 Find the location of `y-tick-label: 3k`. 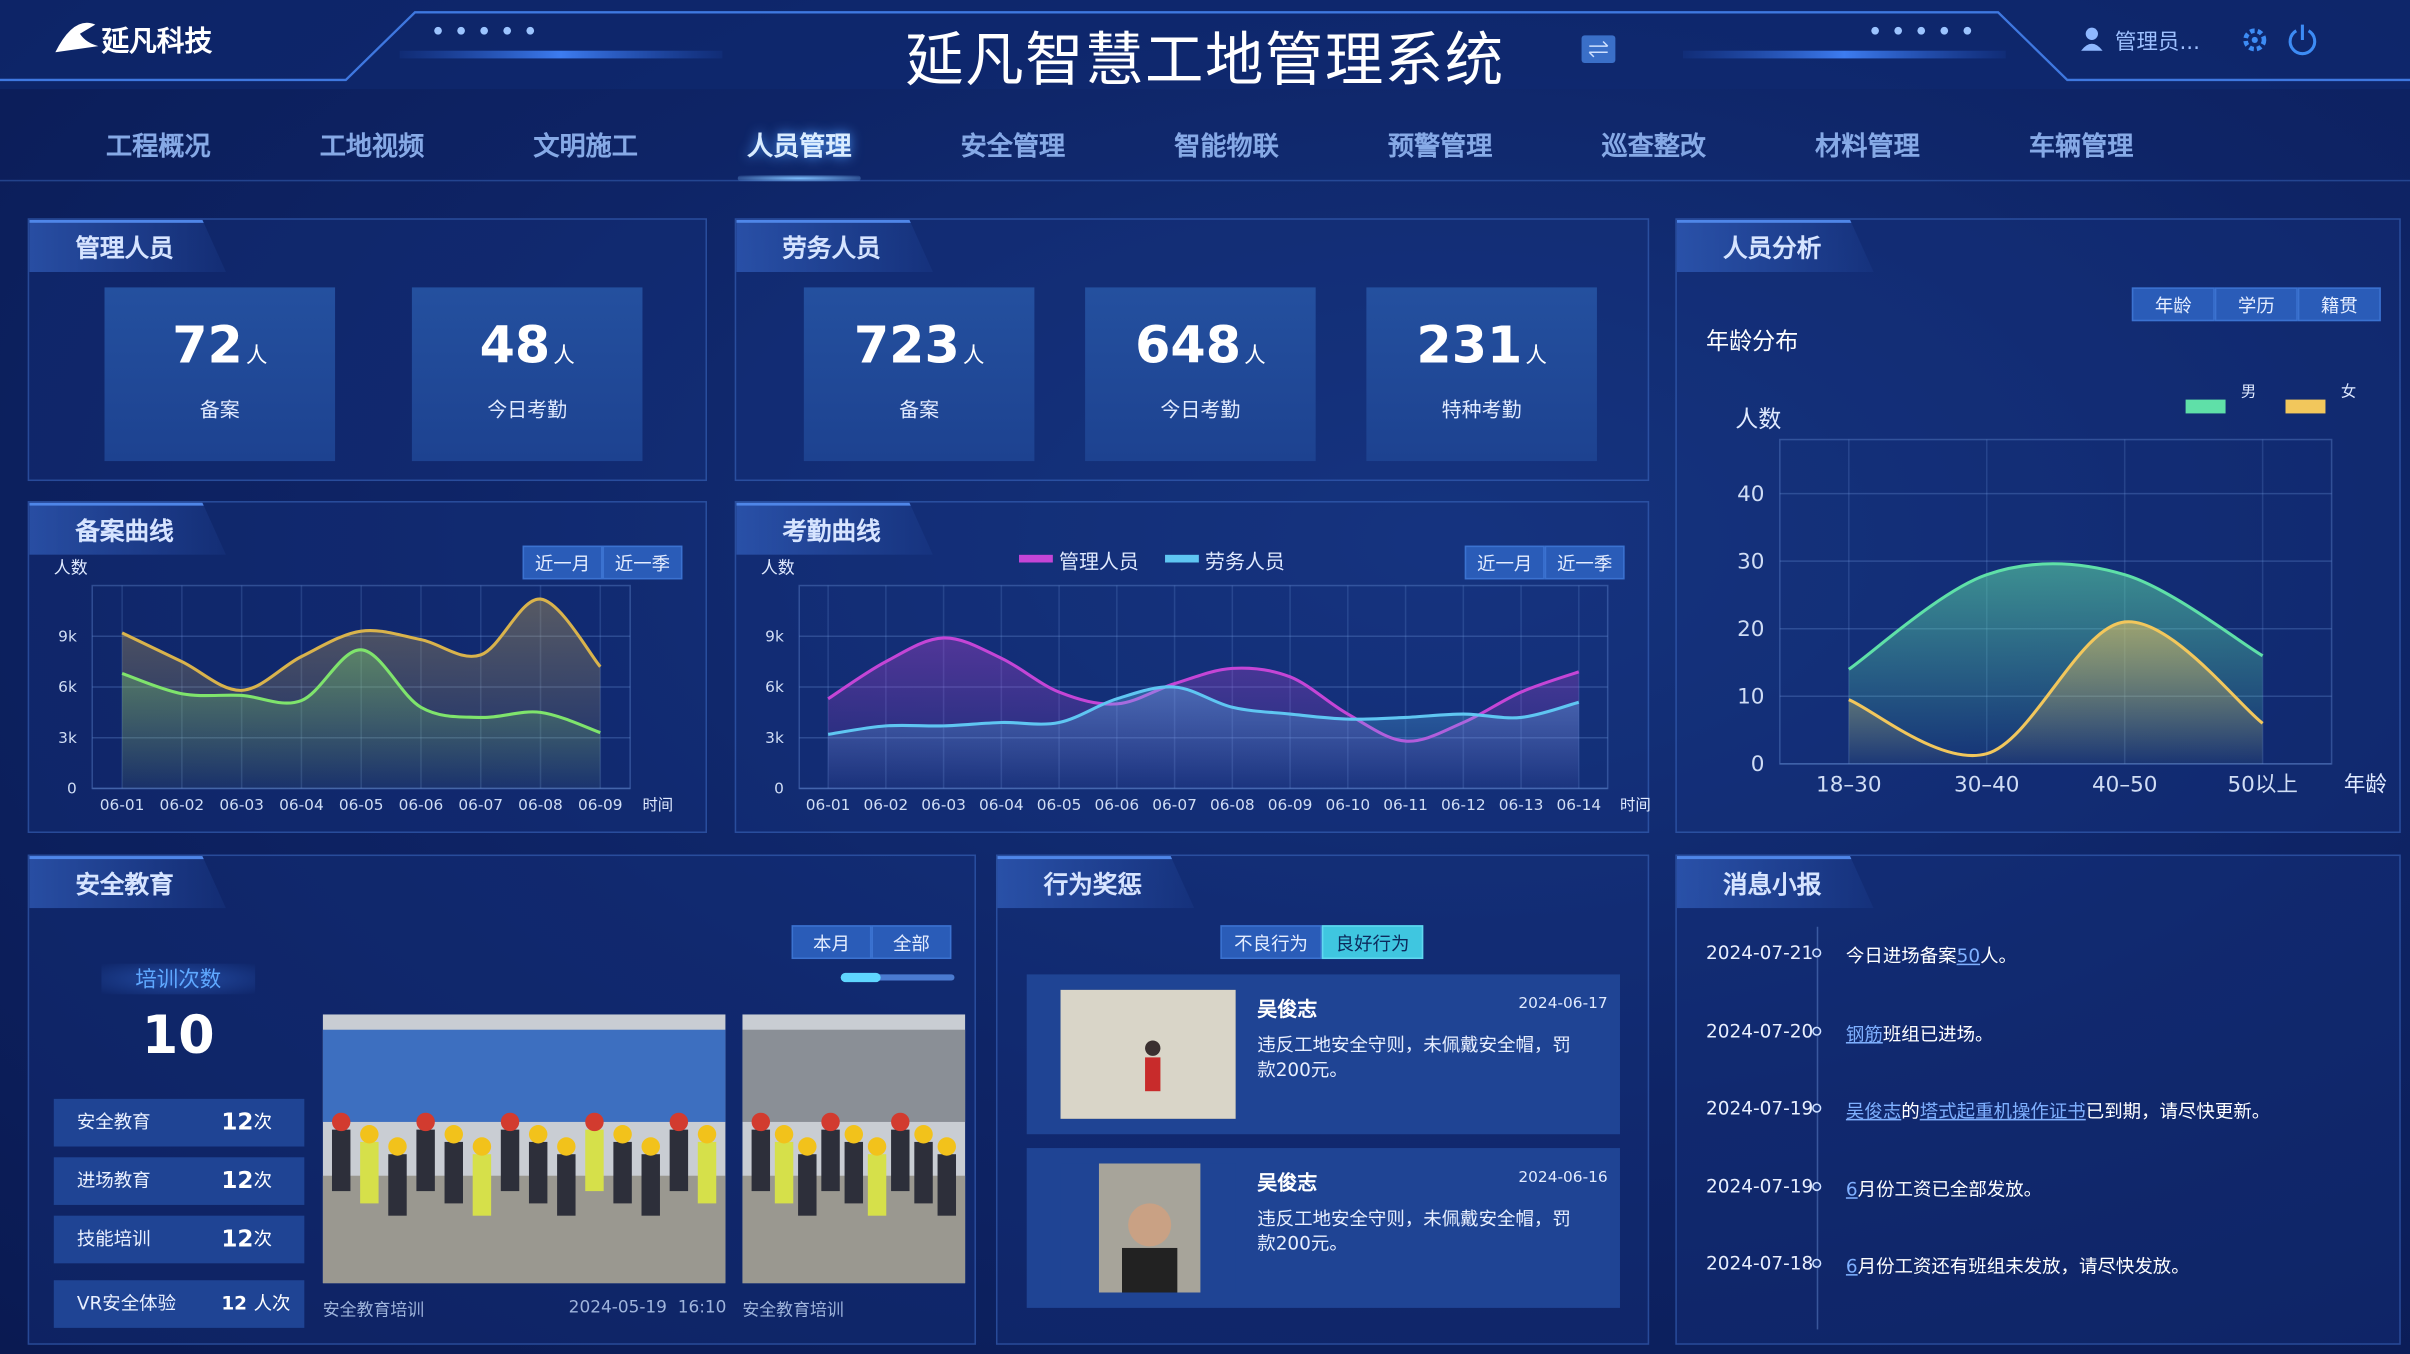

y-tick-label: 3k is located at coordinates (67, 738).